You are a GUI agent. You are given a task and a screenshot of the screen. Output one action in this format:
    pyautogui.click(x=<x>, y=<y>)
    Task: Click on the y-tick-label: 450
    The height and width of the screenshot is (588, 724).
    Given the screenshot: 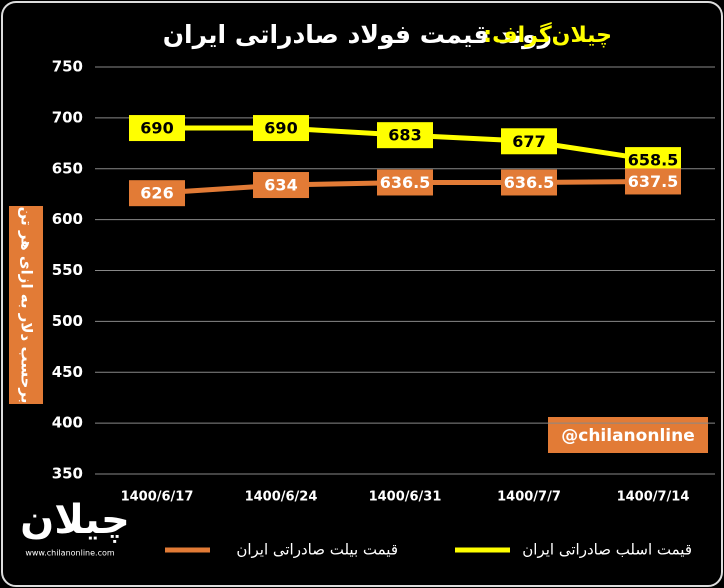 What is the action you would take?
    pyautogui.click(x=67, y=372)
    